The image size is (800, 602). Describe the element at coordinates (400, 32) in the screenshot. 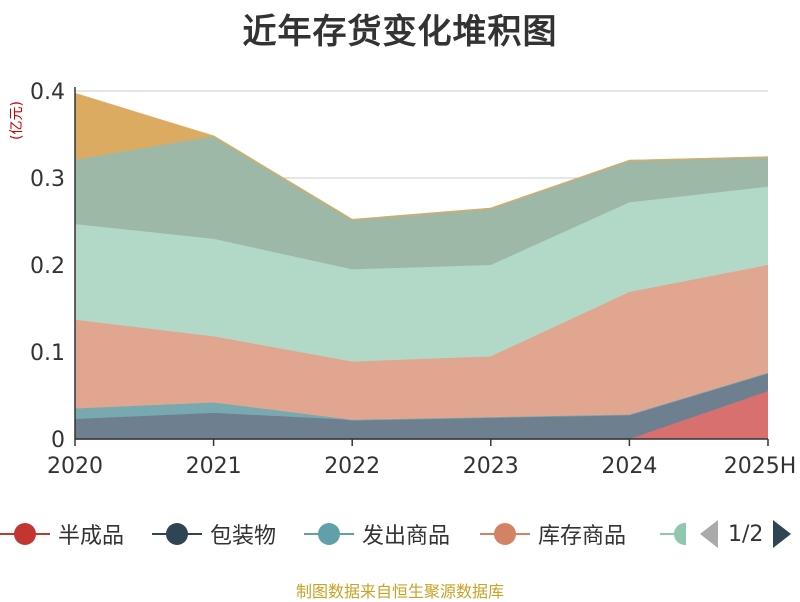

I see `chart-title: 近年存货变化堆积图` at that location.